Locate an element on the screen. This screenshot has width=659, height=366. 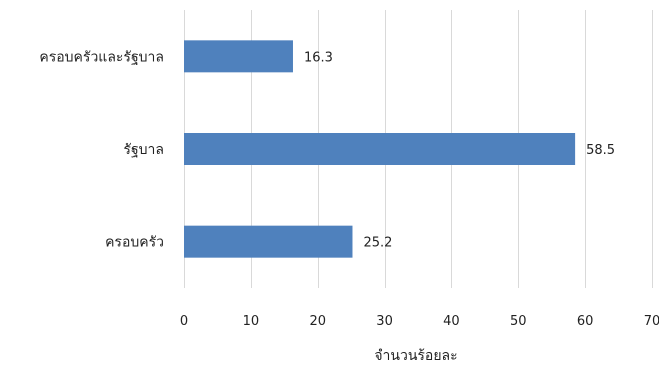
x-tick-label: 50 is located at coordinates (518, 321).